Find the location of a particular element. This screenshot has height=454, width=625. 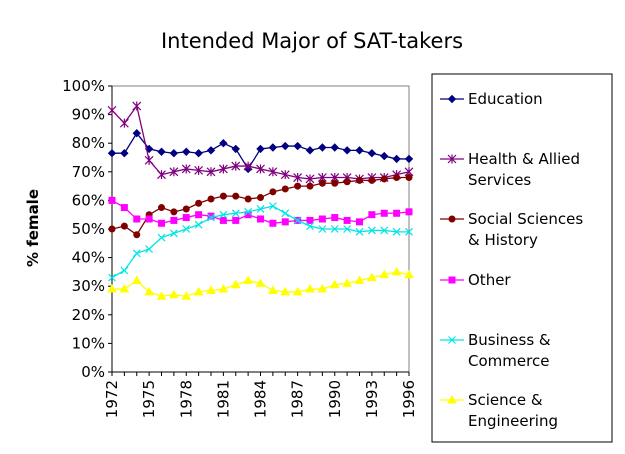

legend-label: Business & is located at coordinates (509, 340).